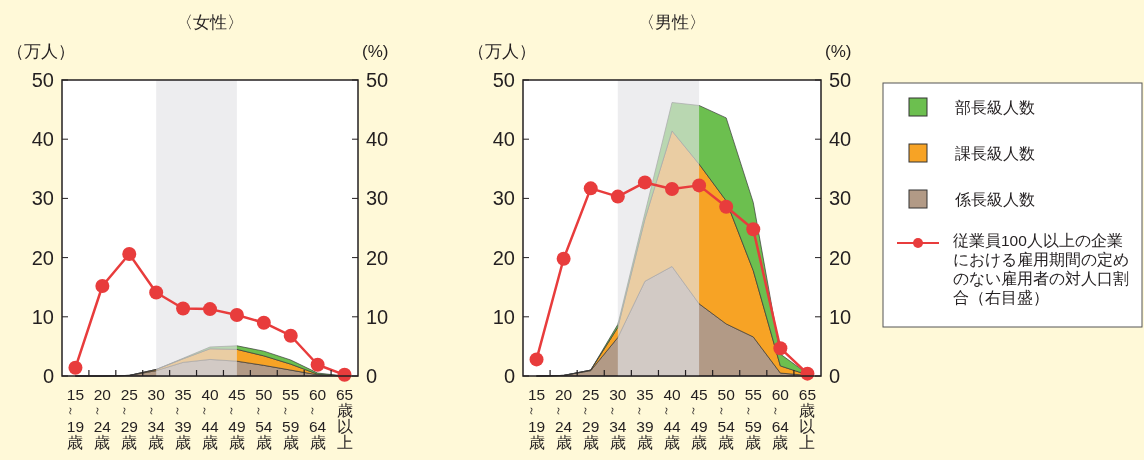  I want to click on legend-label: 係長級人数, so click(994, 199).